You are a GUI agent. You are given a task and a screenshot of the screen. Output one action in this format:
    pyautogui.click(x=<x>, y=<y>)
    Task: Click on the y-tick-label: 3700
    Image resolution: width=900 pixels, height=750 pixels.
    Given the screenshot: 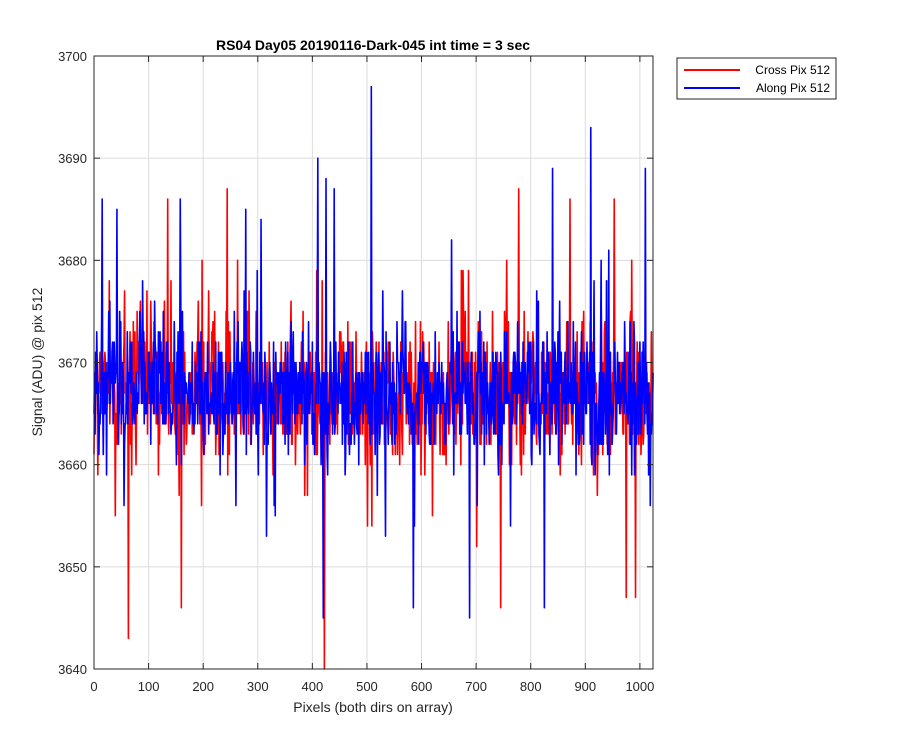 What is the action you would take?
    pyautogui.click(x=72, y=56)
    